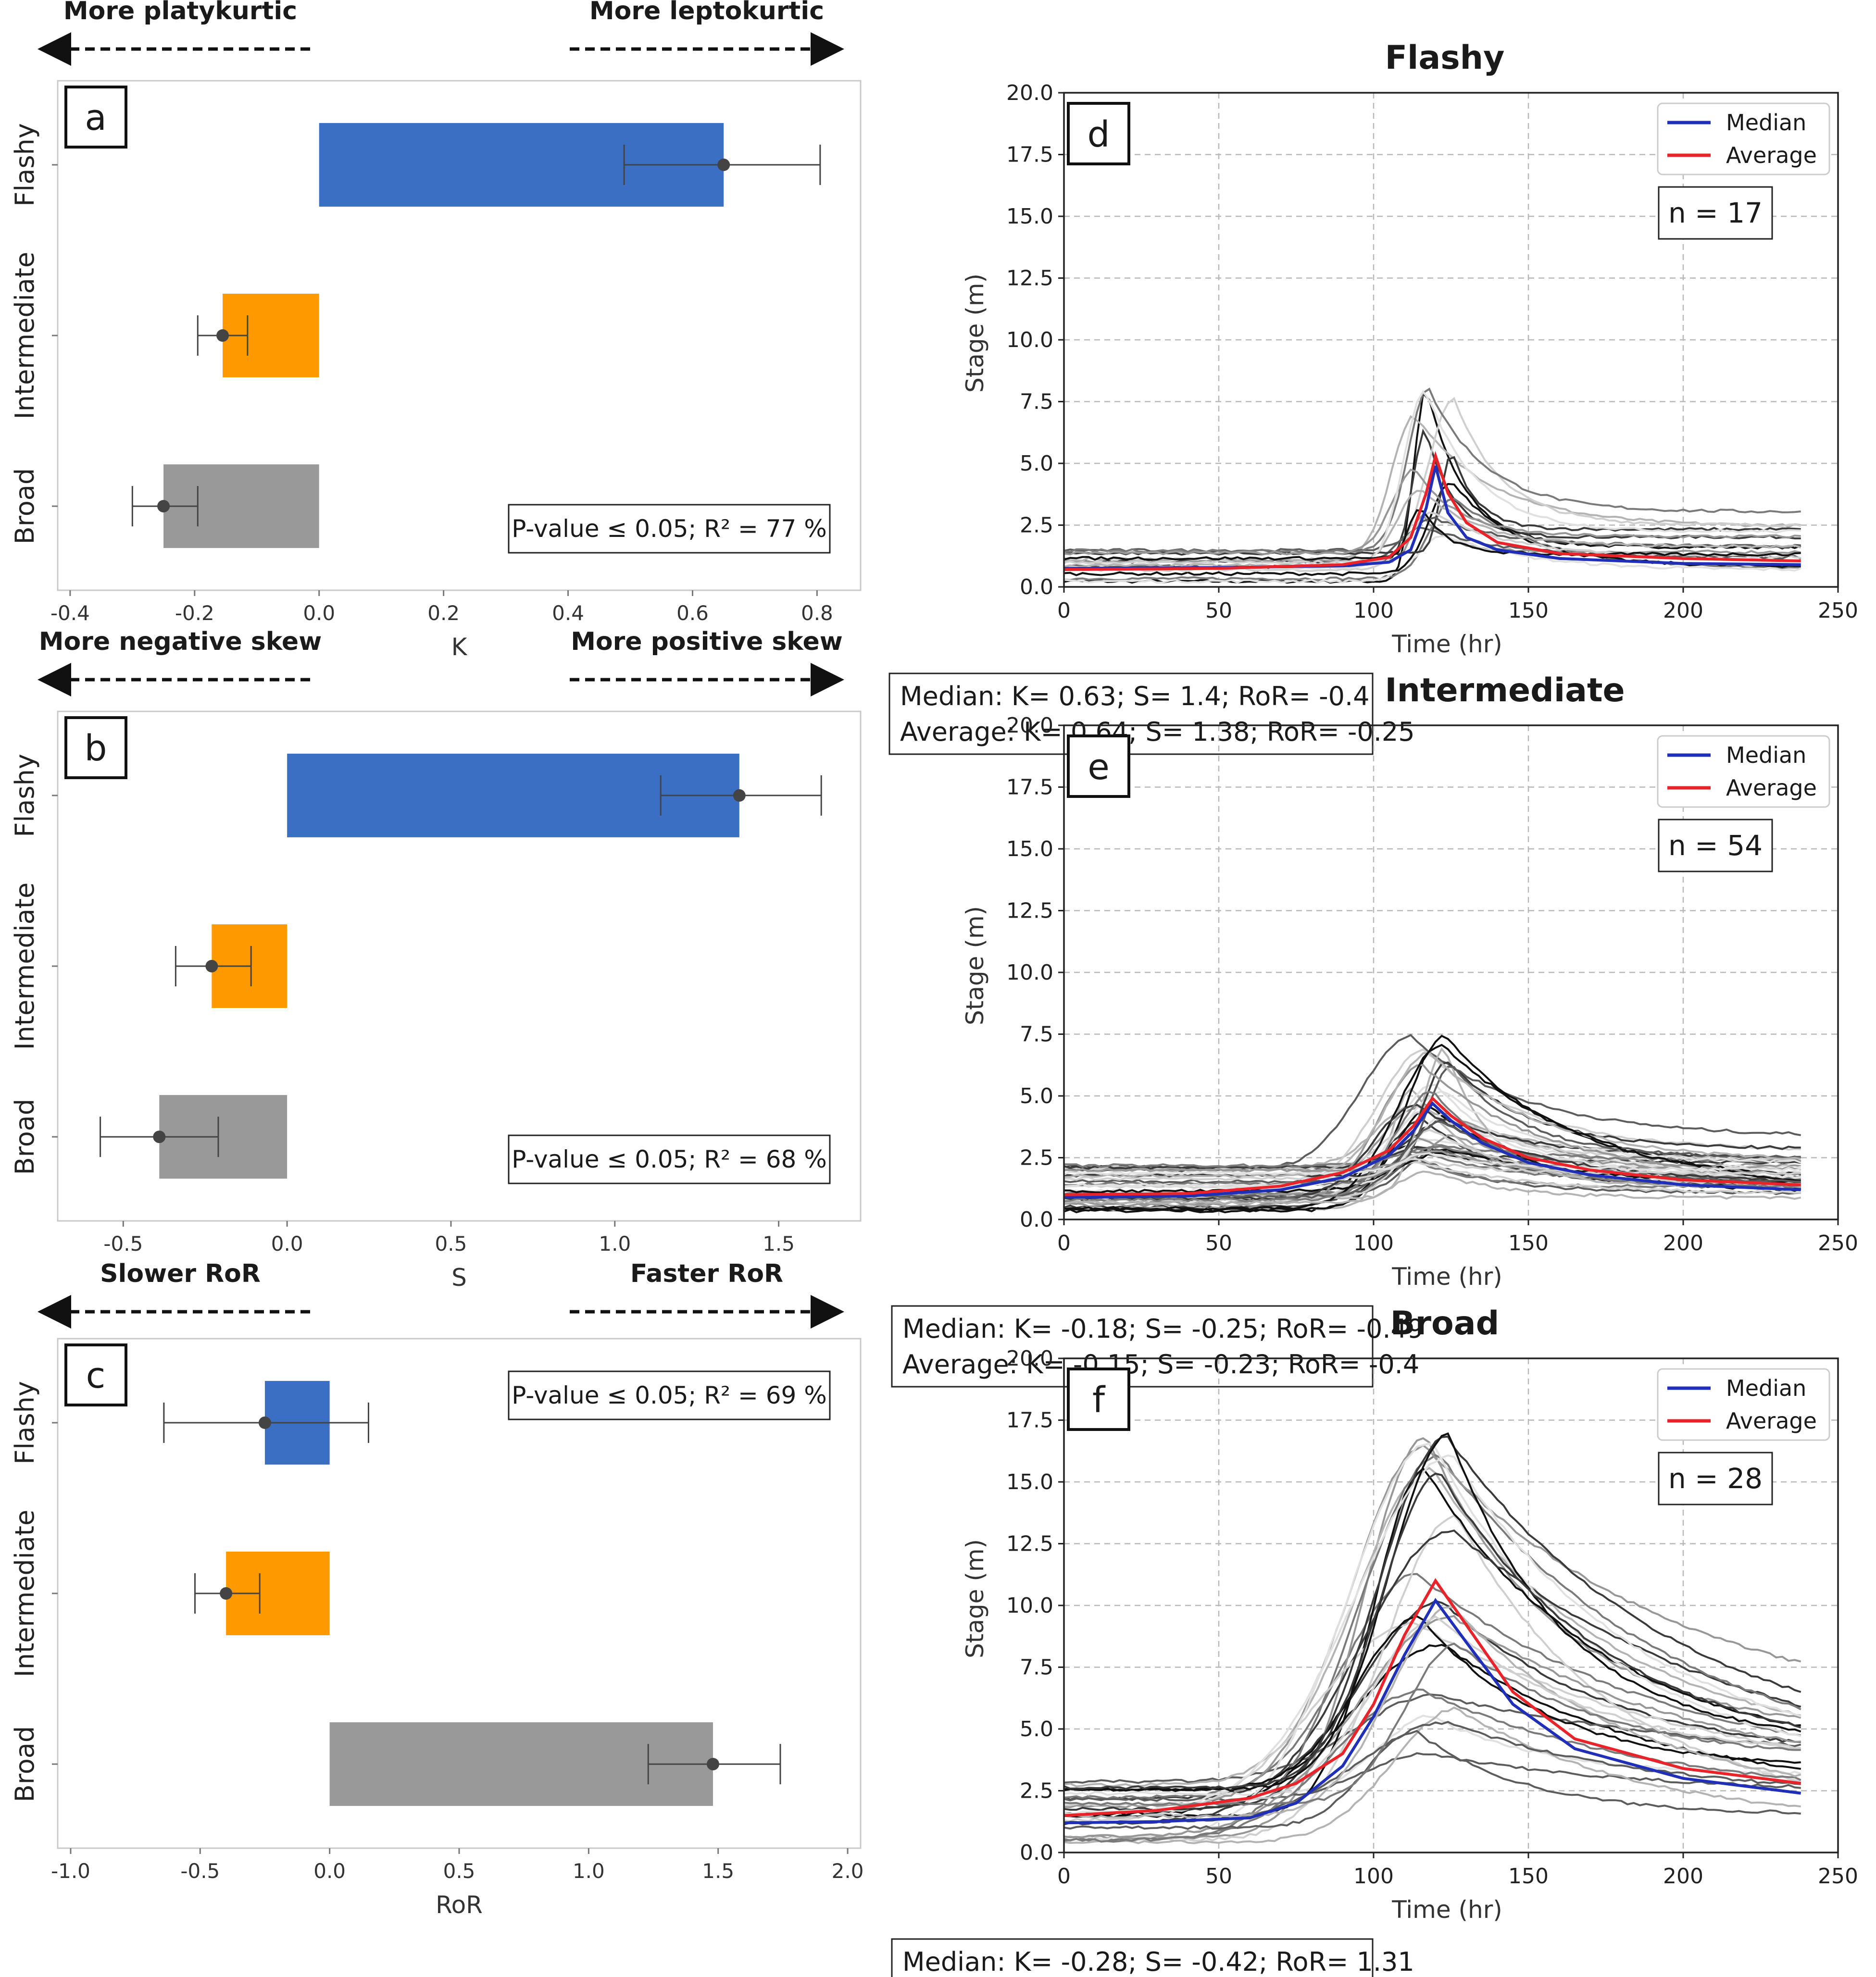 This screenshot has width=1876, height=1977. What do you see at coordinates (1838, 610) in the screenshot?
I see `x-tick-label: 250` at bounding box center [1838, 610].